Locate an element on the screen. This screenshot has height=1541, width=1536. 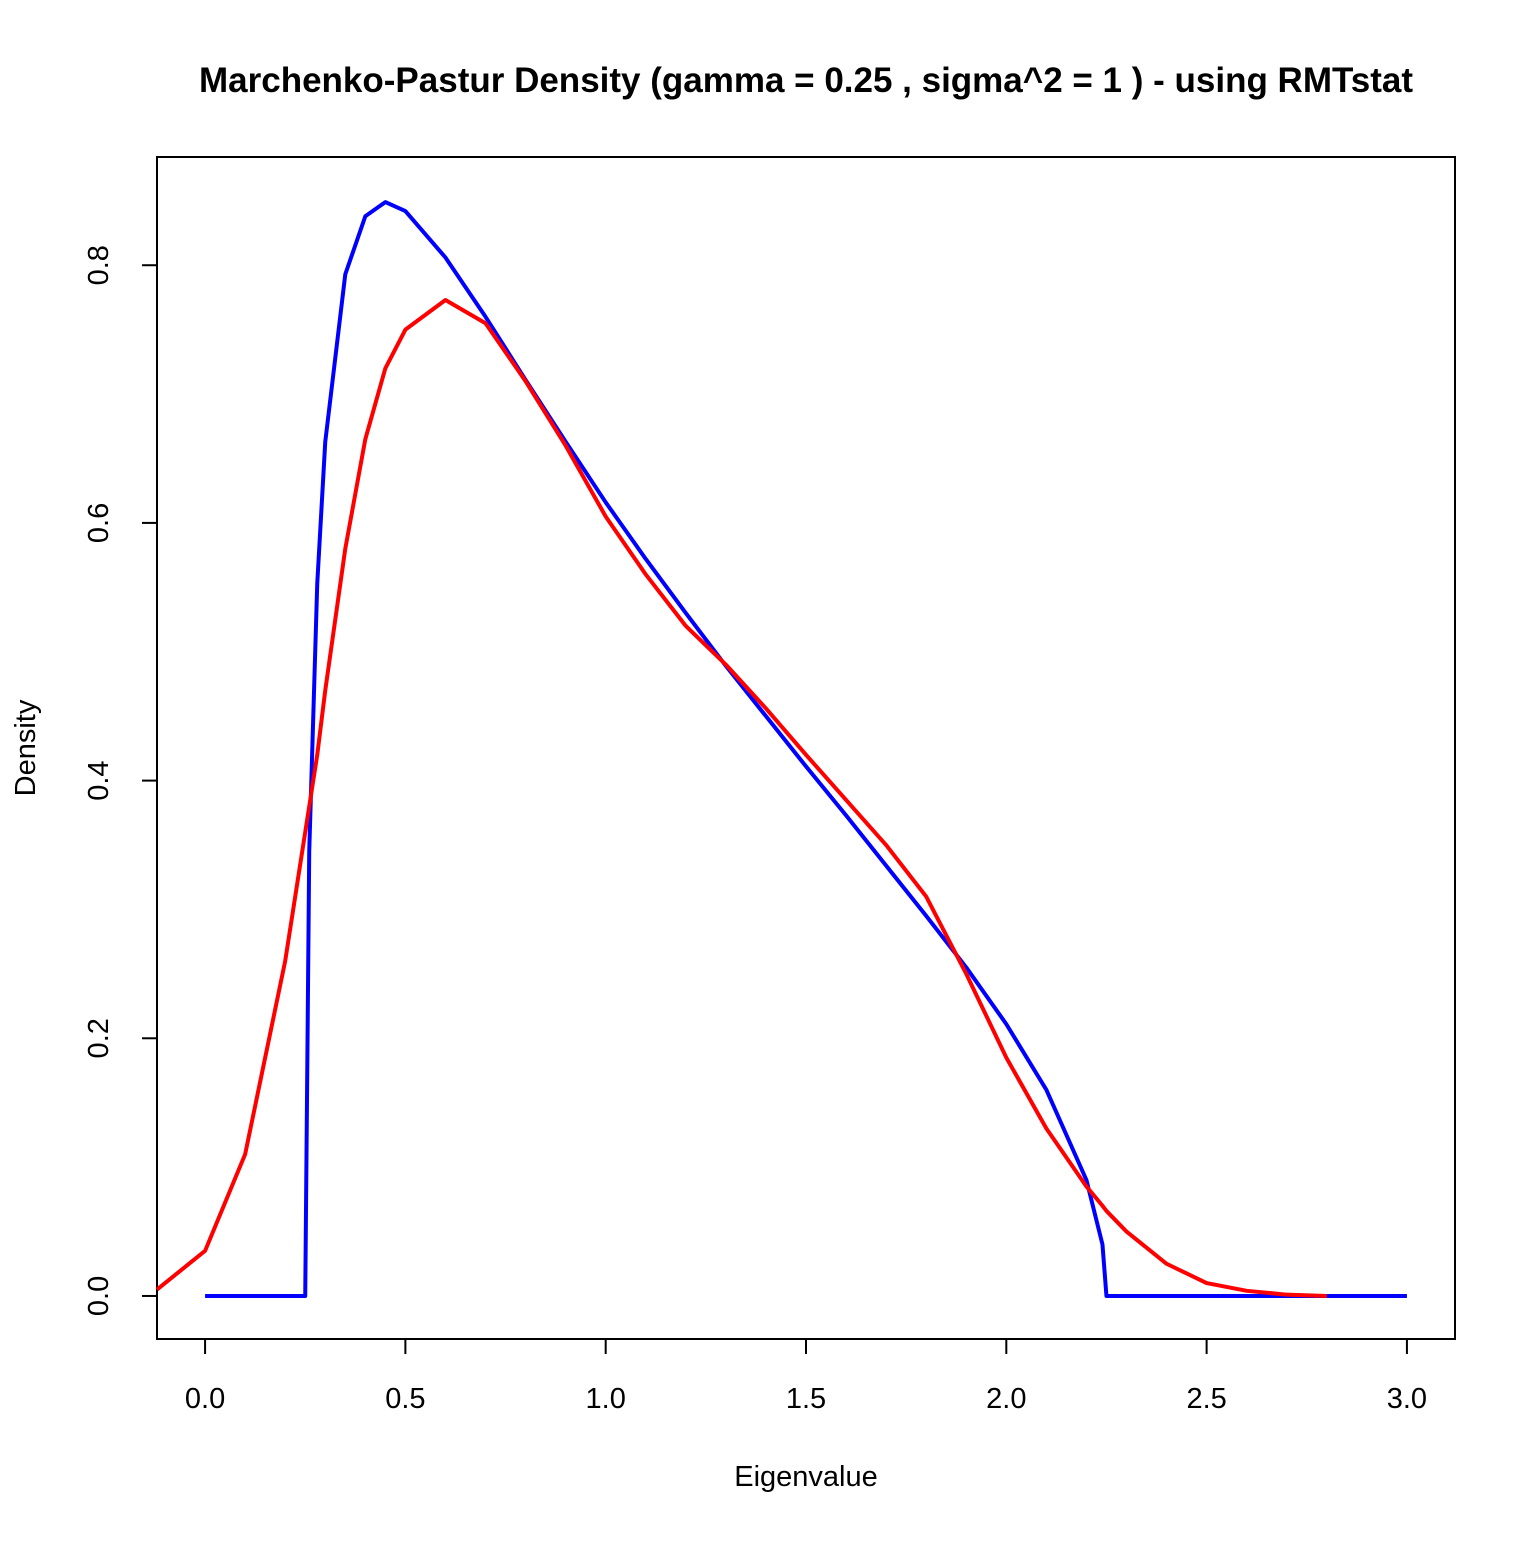
x-tick-label: 2.5 is located at coordinates (1206, 1399).